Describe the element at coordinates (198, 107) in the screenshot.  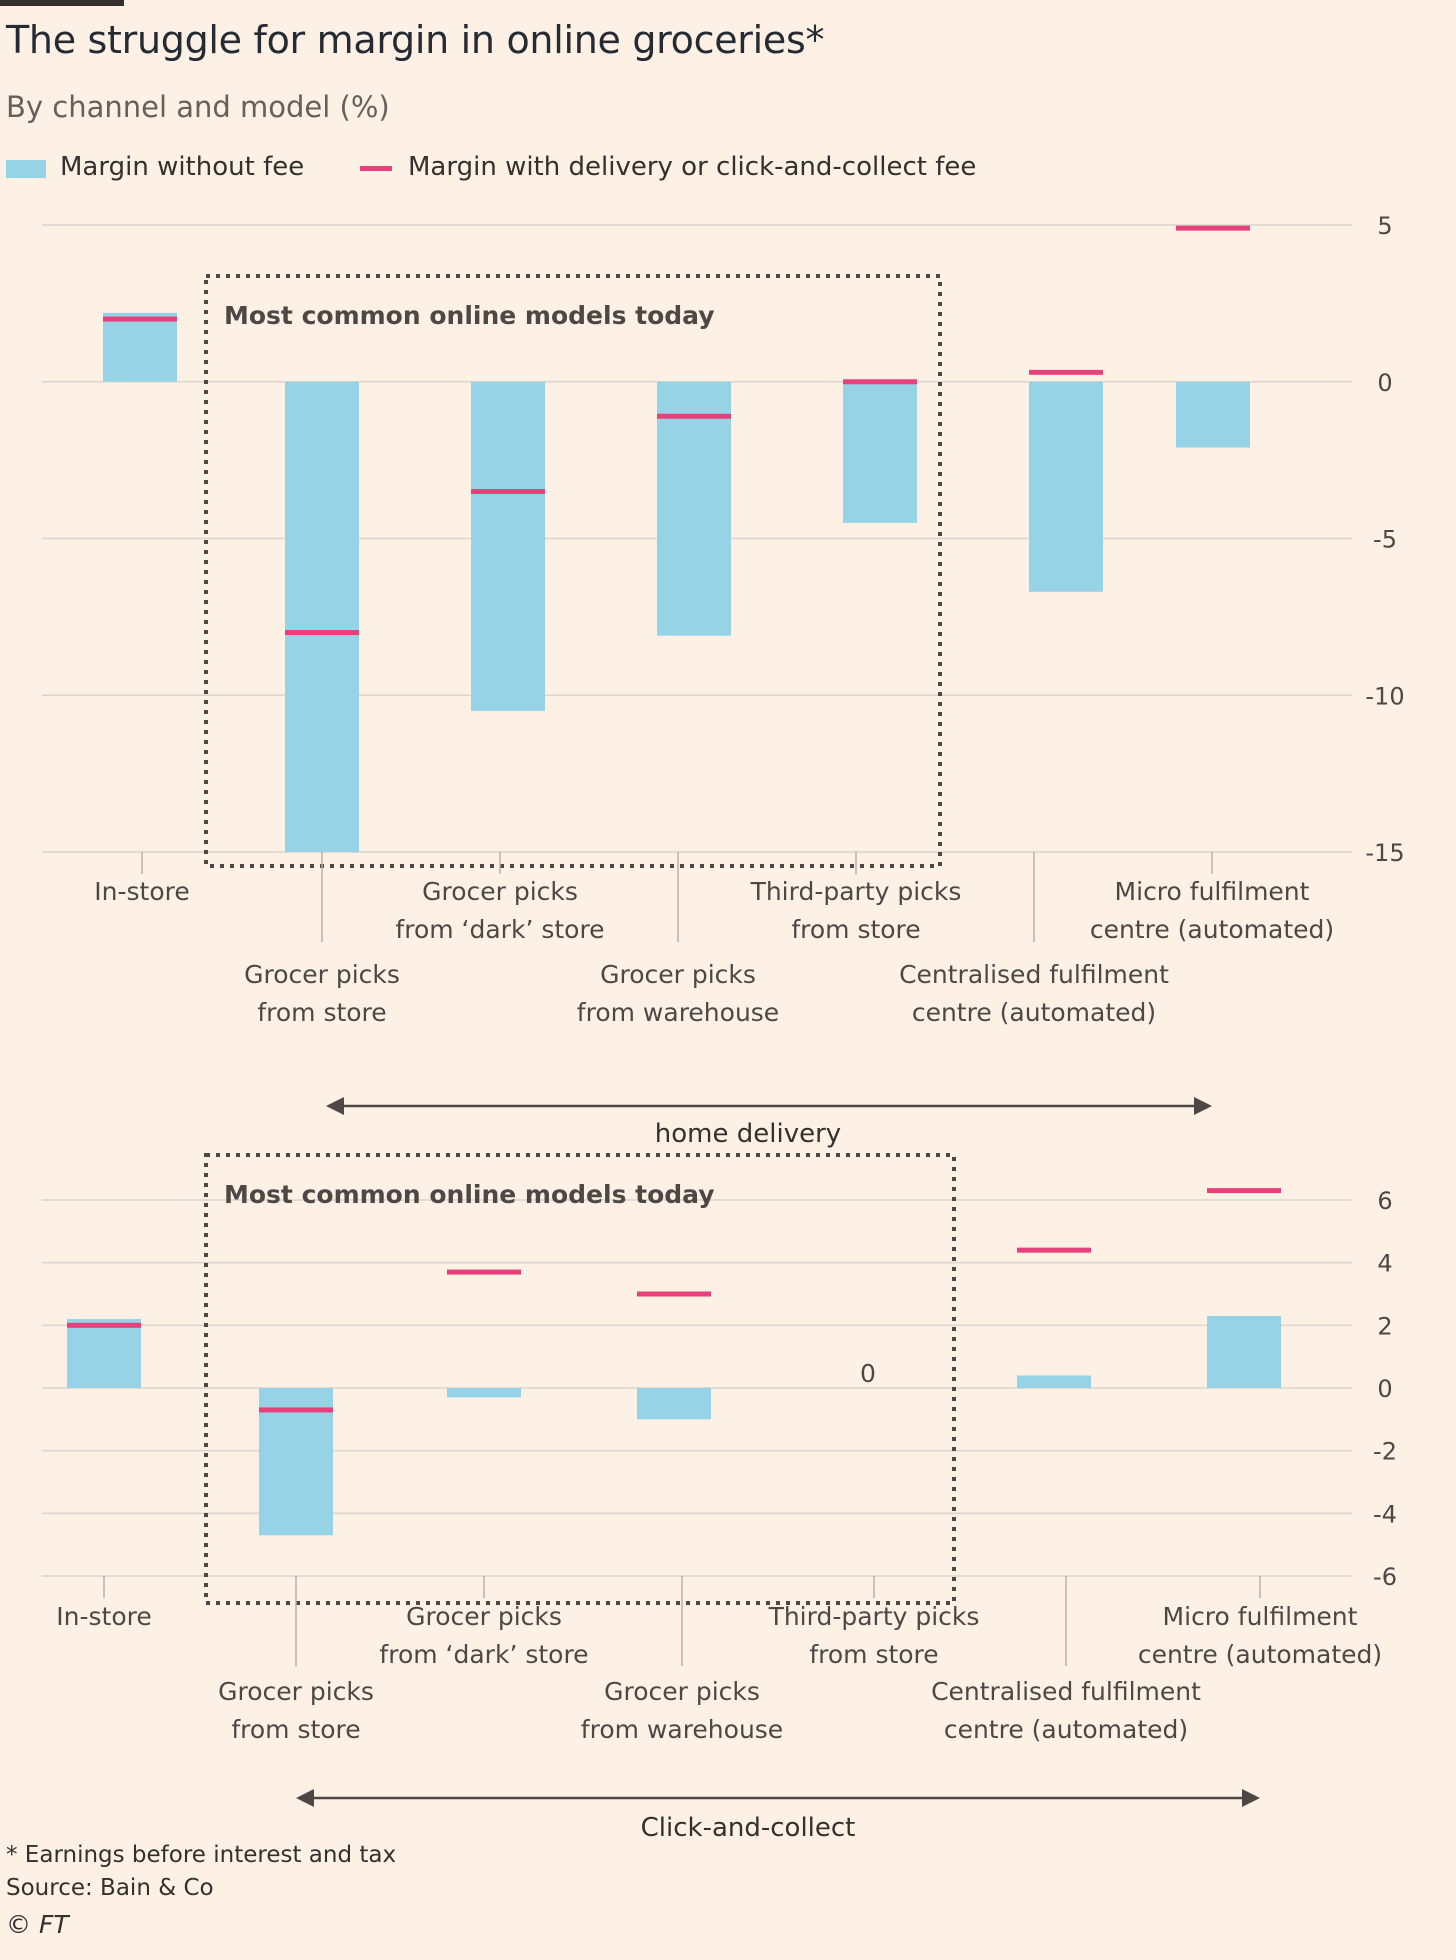
I see `chart-subtitle: By channel and model (%)` at that location.